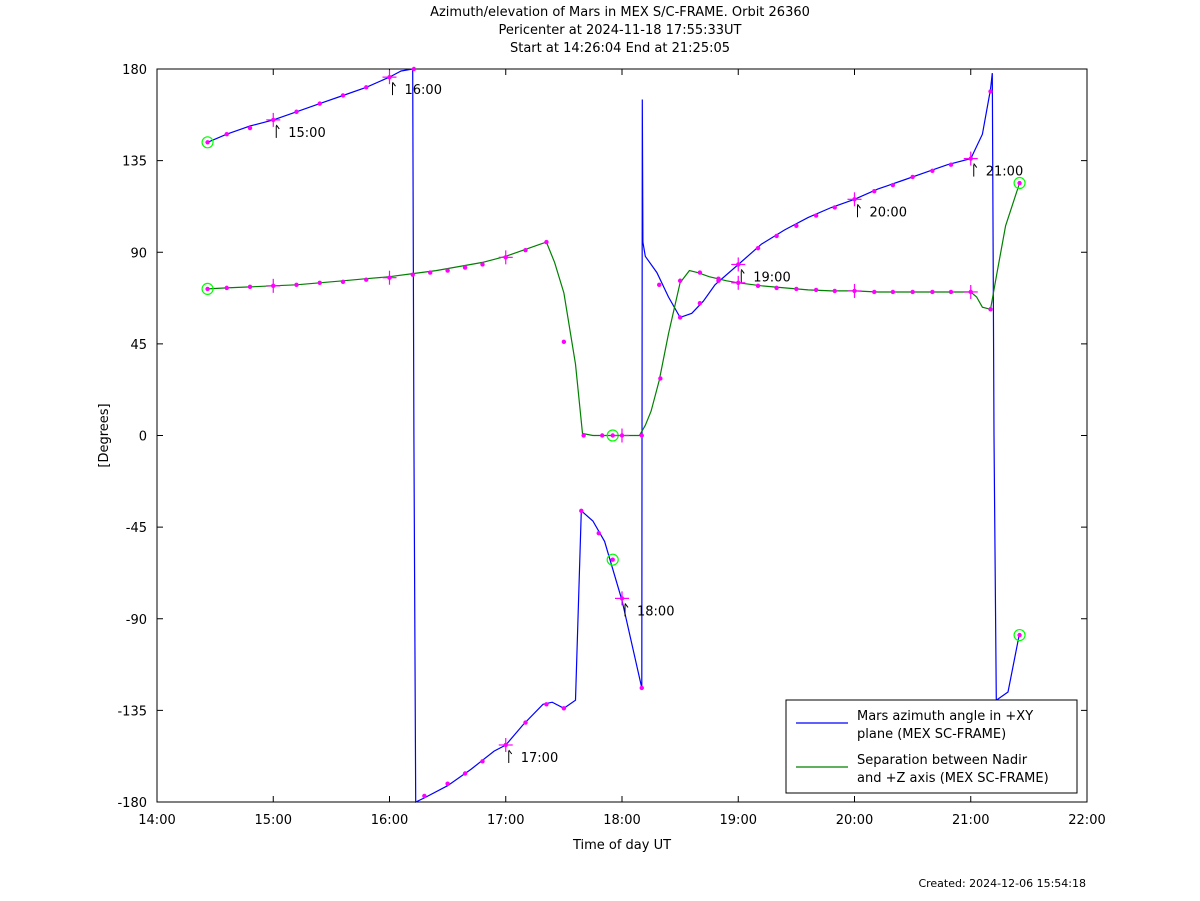  Describe the element at coordinates (771, 277) in the screenshot. I see `hour-annotation-label: 19:00` at that location.